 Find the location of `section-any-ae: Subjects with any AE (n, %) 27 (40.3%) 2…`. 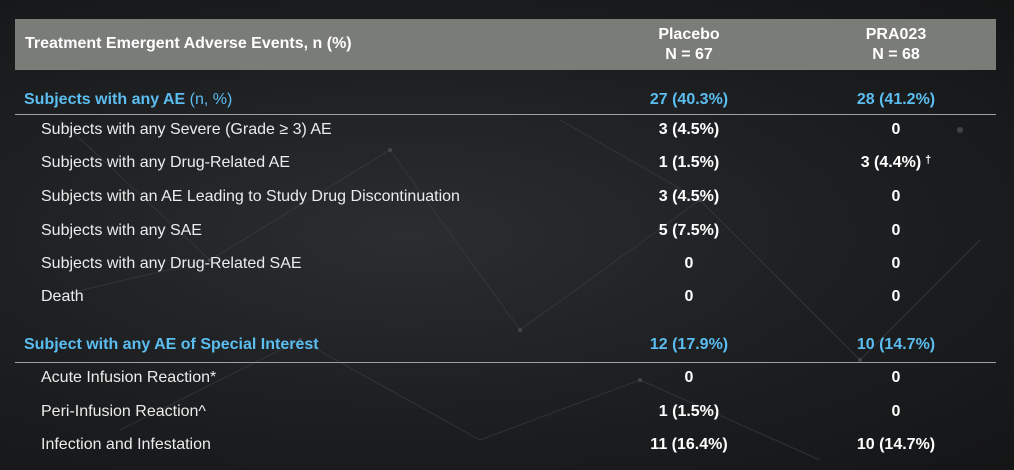

section-any-ae: Subjects with any AE (n, %) 27 (40.3%) 2… is located at coordinates (507, 102).